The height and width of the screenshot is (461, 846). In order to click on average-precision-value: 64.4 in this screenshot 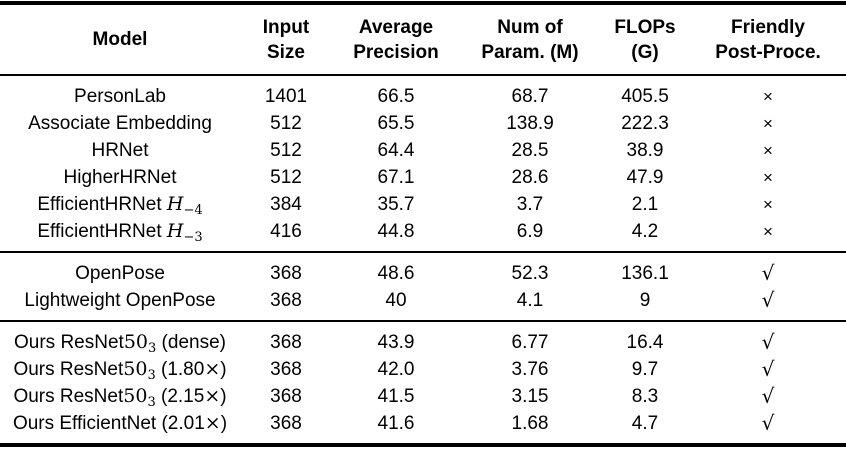, I will do `click(396, 150)`.